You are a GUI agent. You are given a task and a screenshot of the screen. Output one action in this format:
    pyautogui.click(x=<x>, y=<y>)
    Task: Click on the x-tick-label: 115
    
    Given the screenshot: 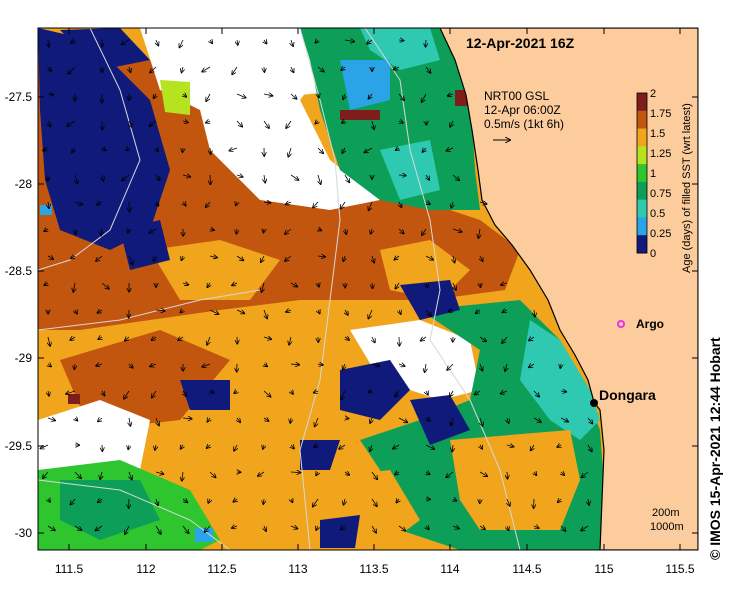 What is the action you would take?
    pyautogui.click(x=603, y=569)
    